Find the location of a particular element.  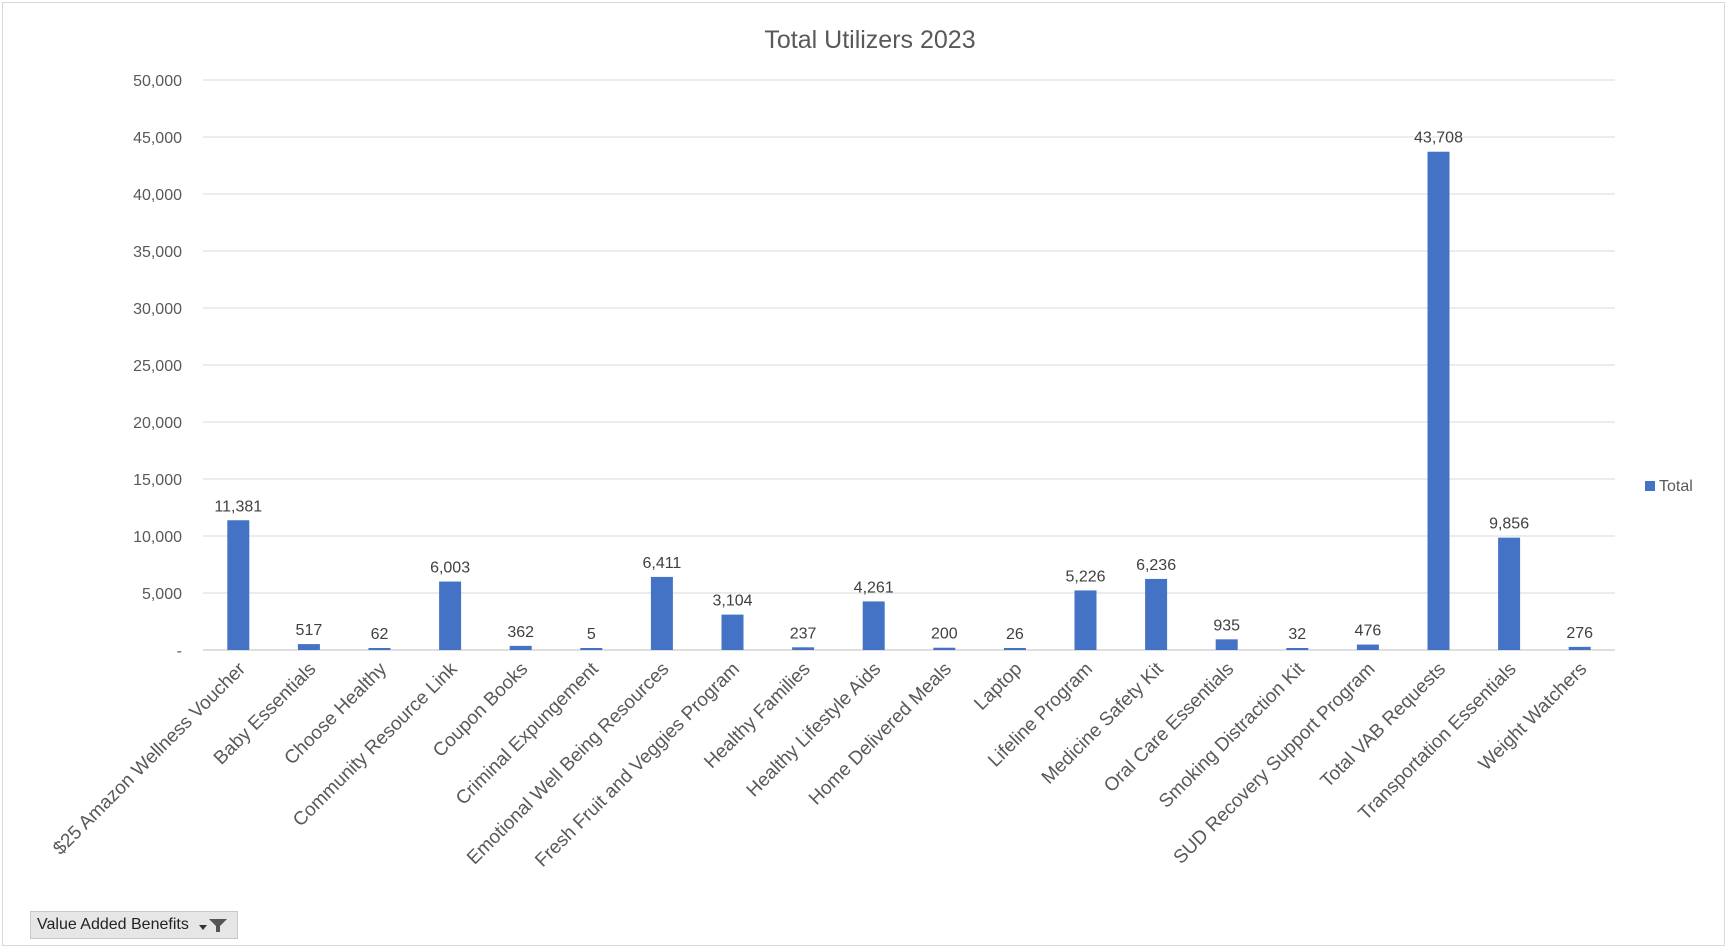

data-label: 62 is located at coordinates (380, 634).